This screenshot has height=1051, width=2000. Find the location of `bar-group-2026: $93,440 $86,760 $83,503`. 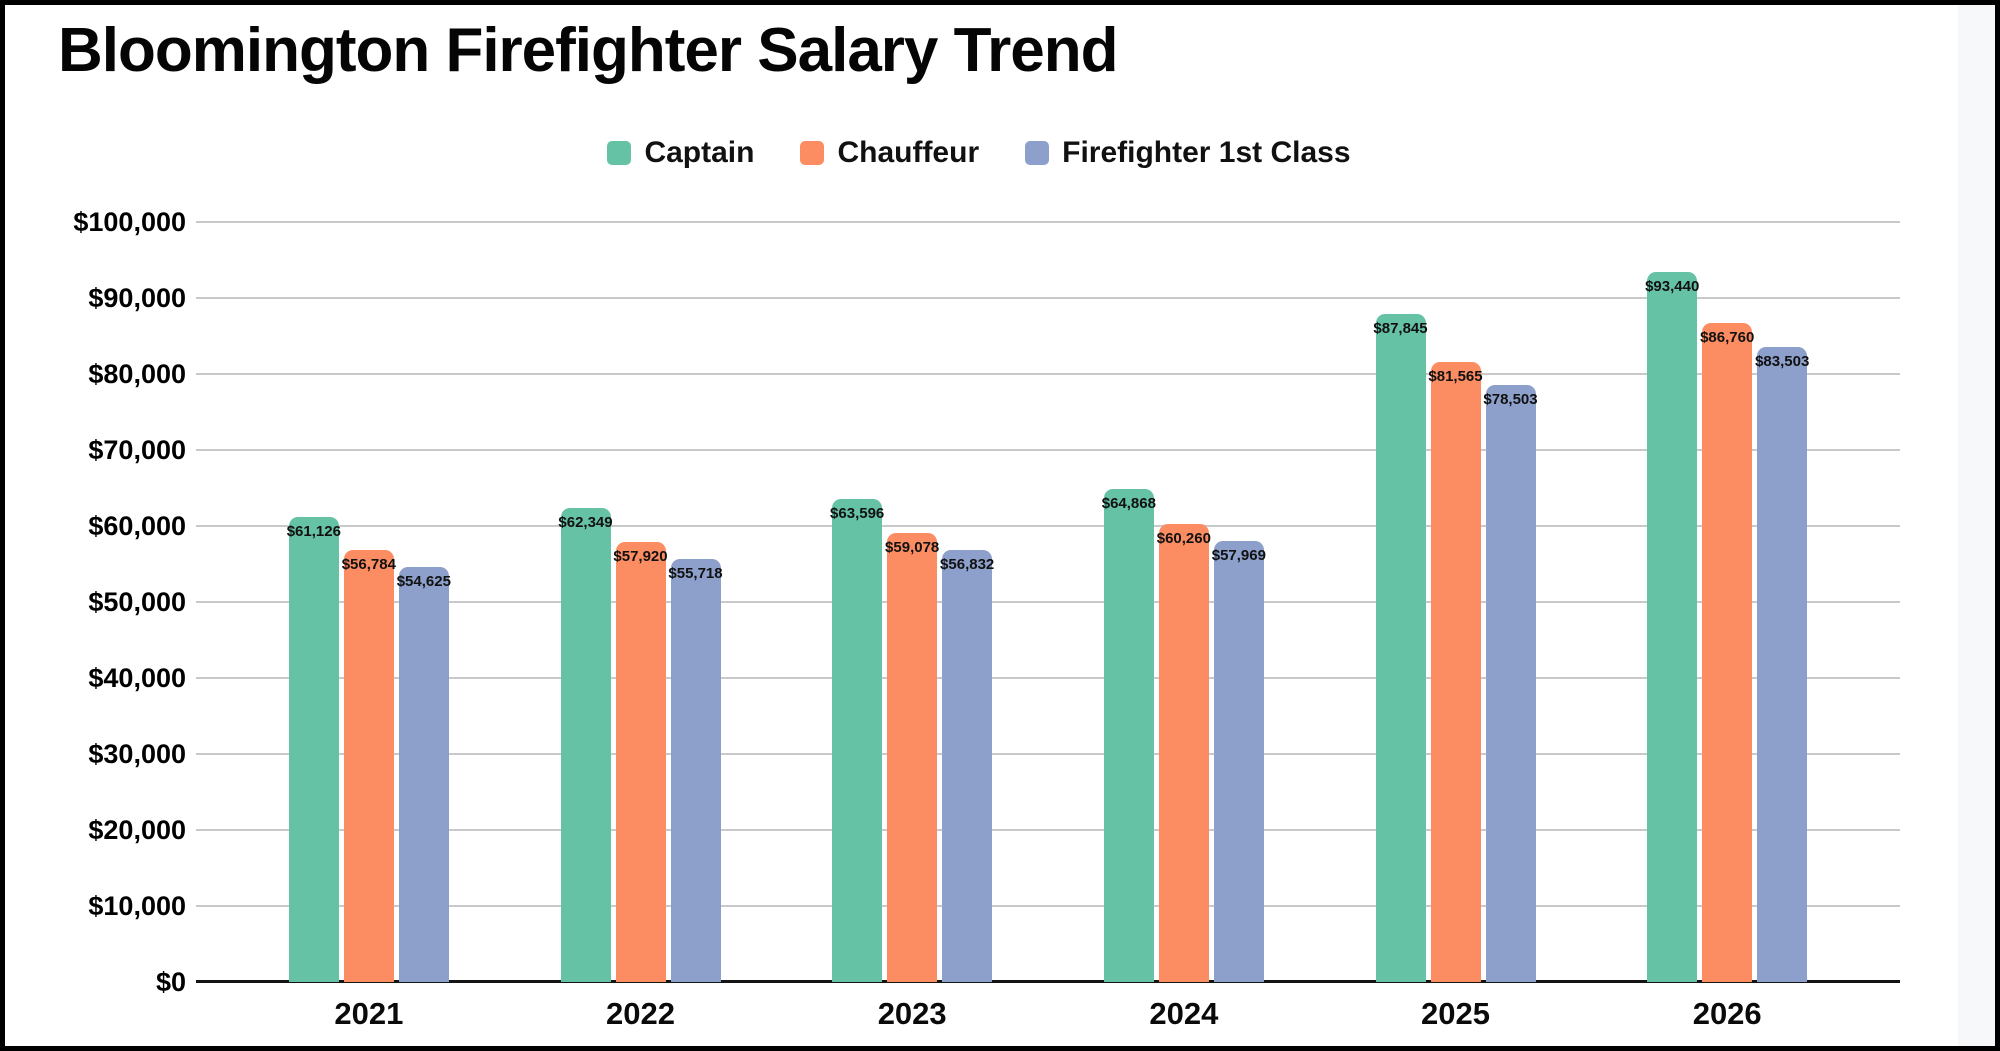

bar-group-2026: $93,440 $86,760 $83,503 is located at coordinates (1727, 602).